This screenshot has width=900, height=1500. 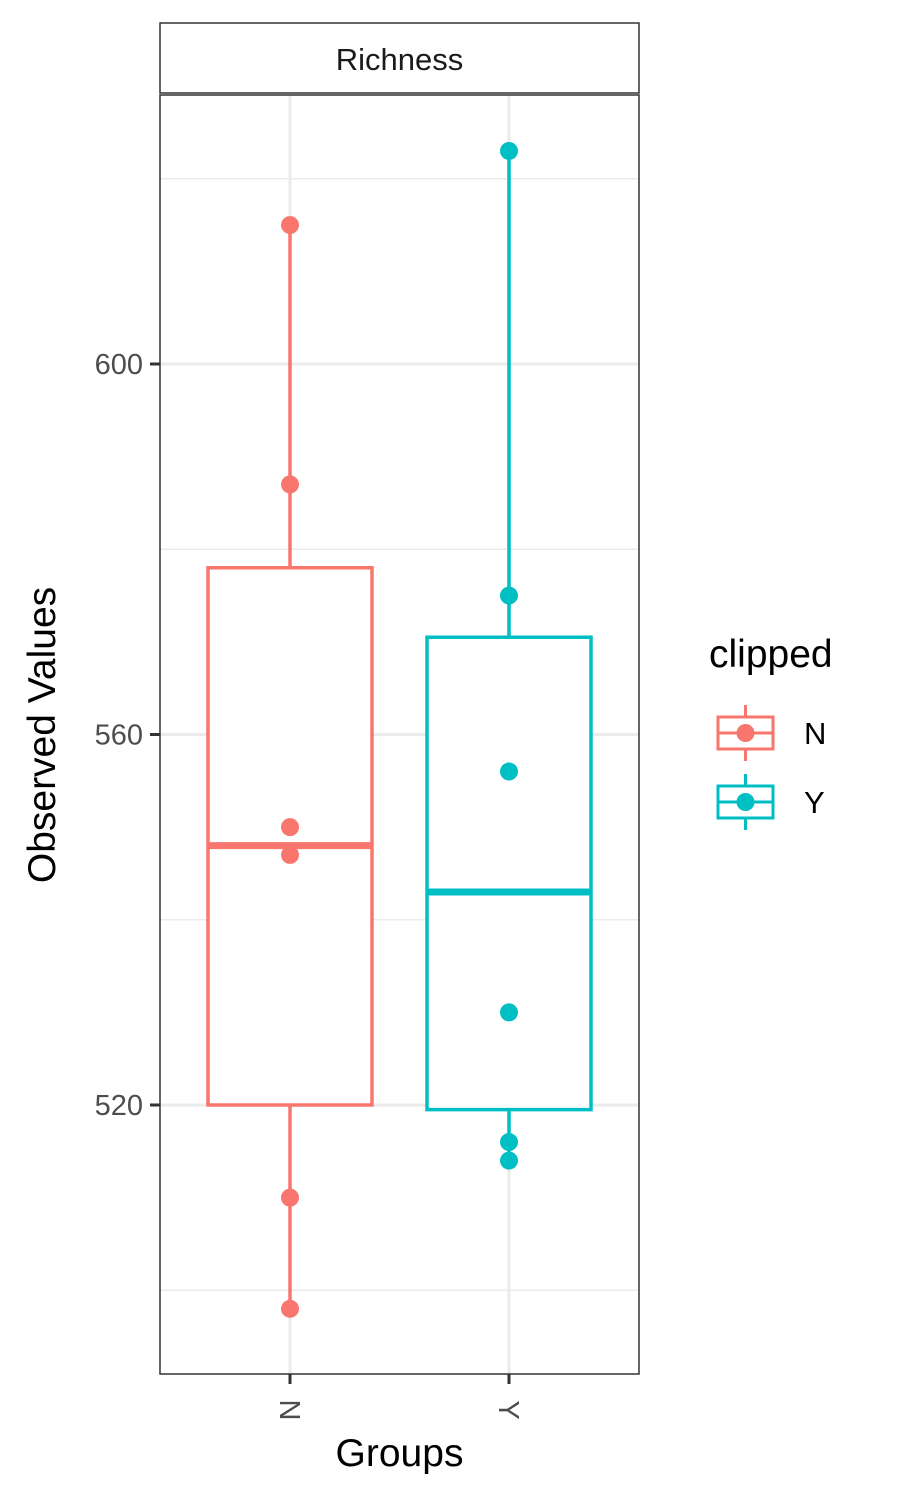 I want to click on facet-title: Richness, so click(x=400, y=59).